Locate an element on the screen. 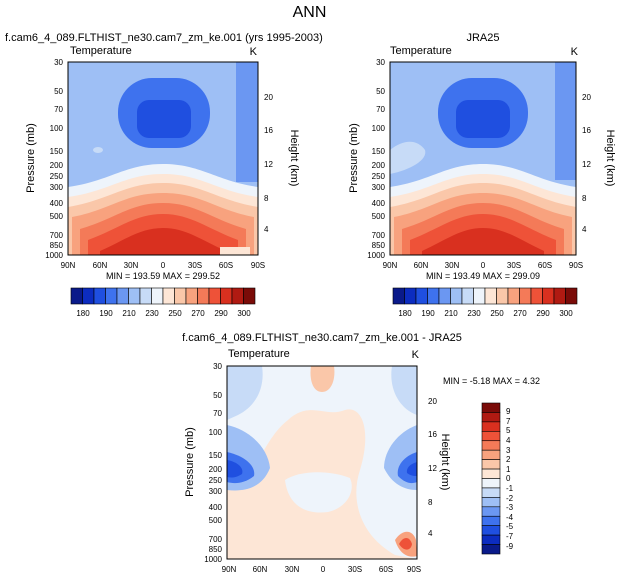 Image resolution: width=619 pixels, height=578 pixels. colorbar-label: -2 is located at coordinates (510, 498).